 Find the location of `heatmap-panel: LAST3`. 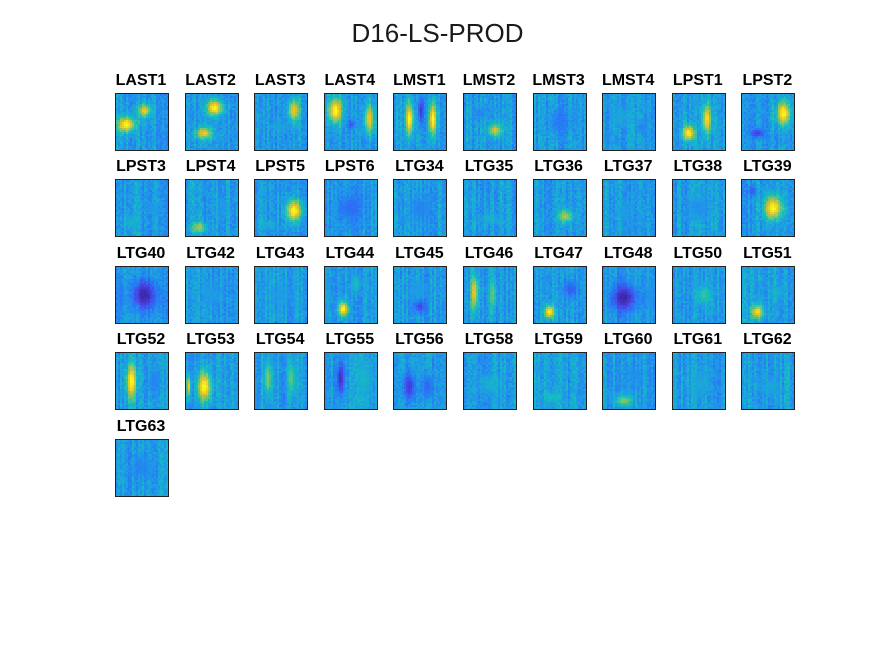

heatmap-panel: LAST3 is located at coordinates (288, 113).